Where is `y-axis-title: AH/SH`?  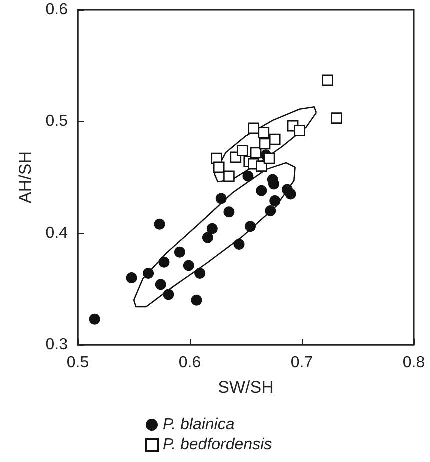 y-axis-title: AH/SH is located at coordinates (25, 178).